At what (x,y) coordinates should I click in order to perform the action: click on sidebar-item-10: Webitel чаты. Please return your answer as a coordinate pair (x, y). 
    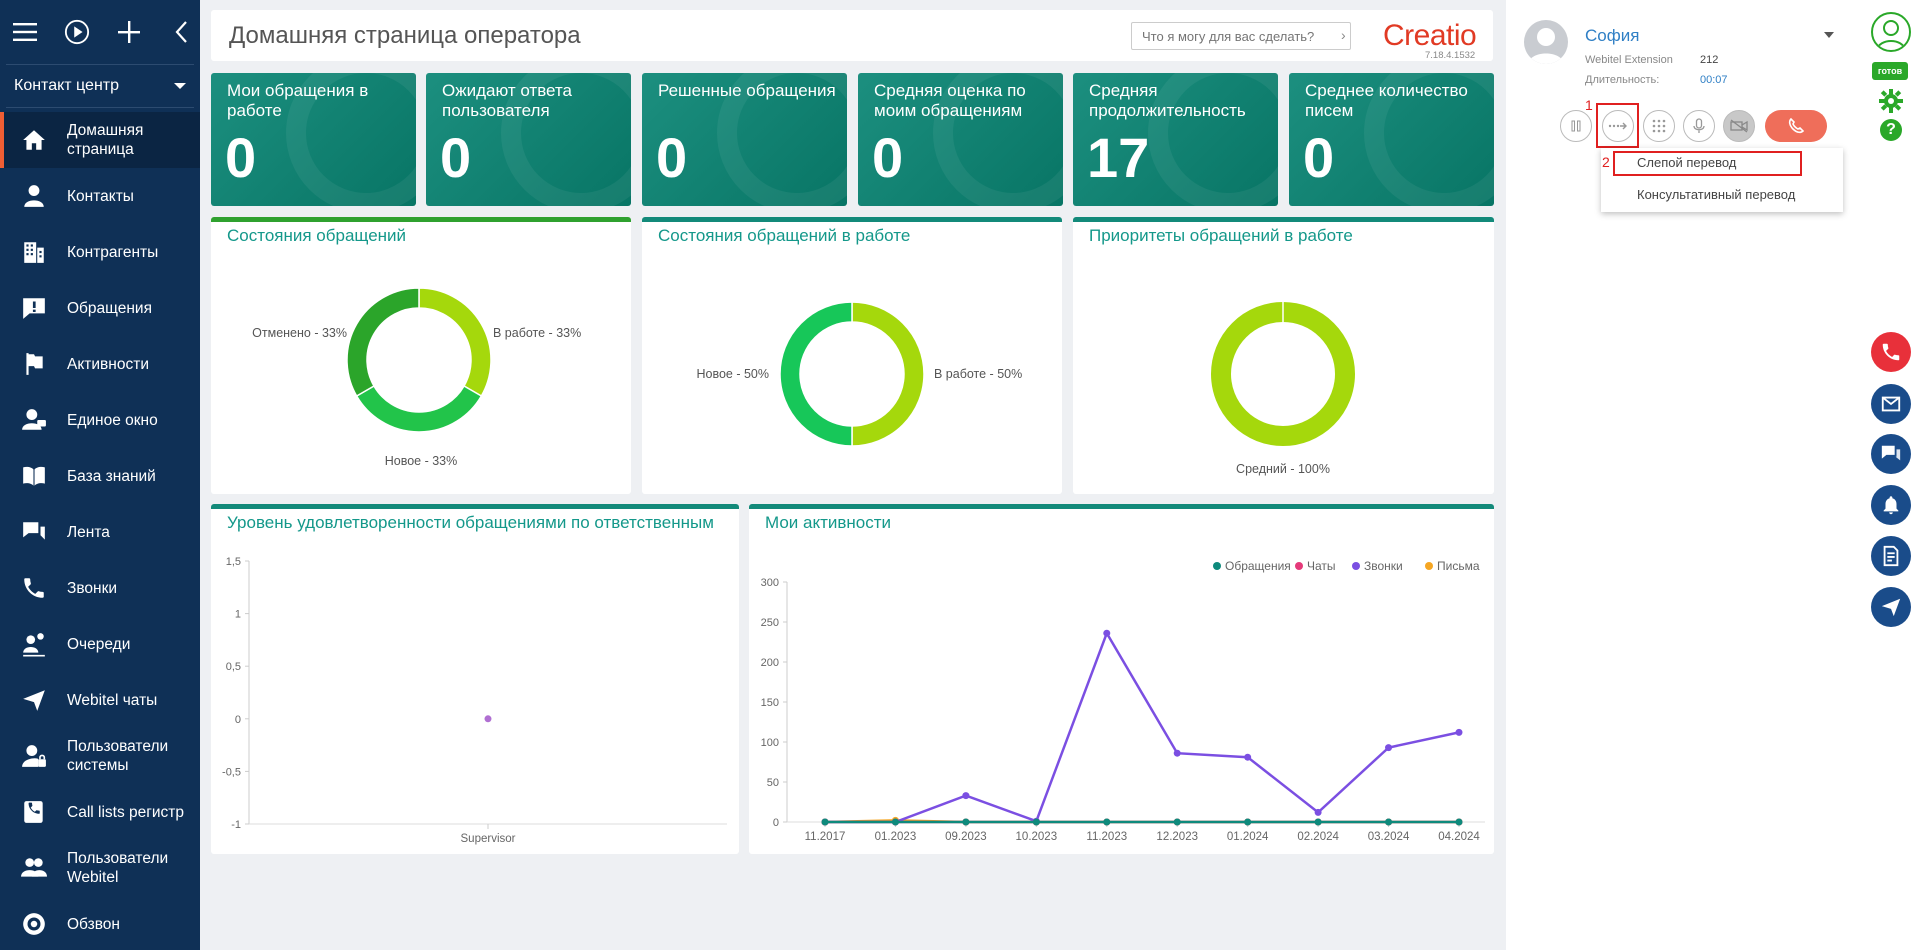
    Looking at the image, I should click on (100, 700).